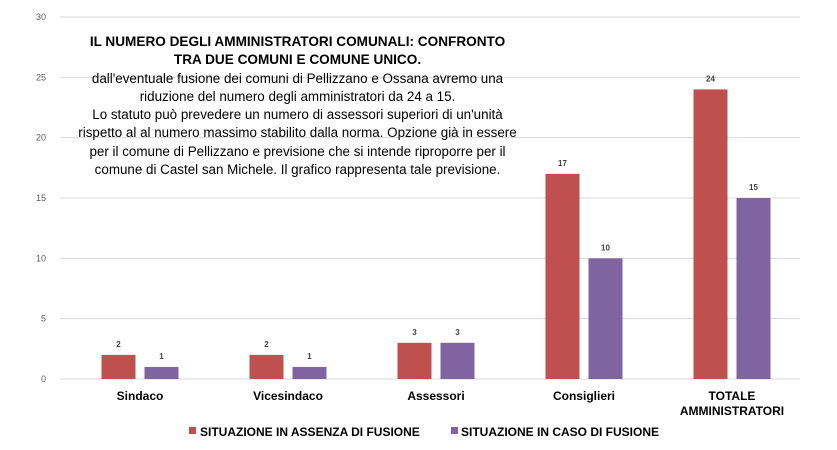 This screenshot has height=450, width=837. Describe the element at coordinates (43, 379) in the screenshot. I see `y-tick-label: 0` at that location.